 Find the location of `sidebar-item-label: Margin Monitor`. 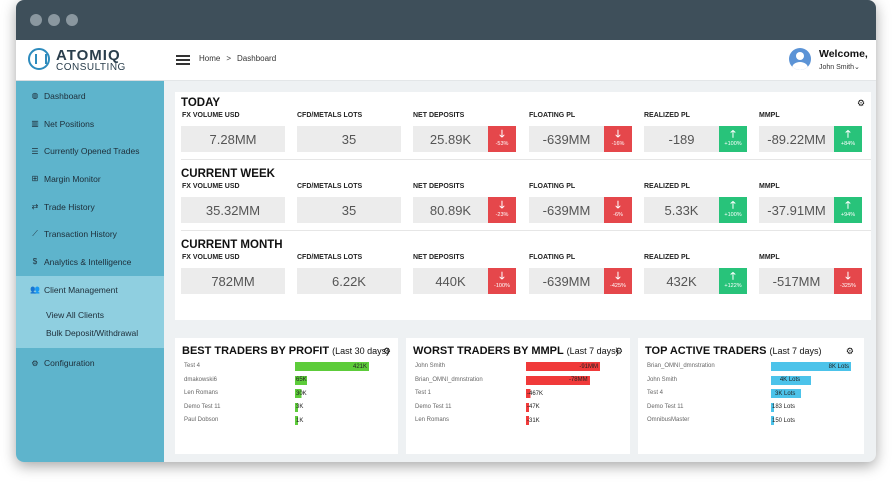

sidebar-item-label: Margin Monitor is located at coordinates (72, 178).